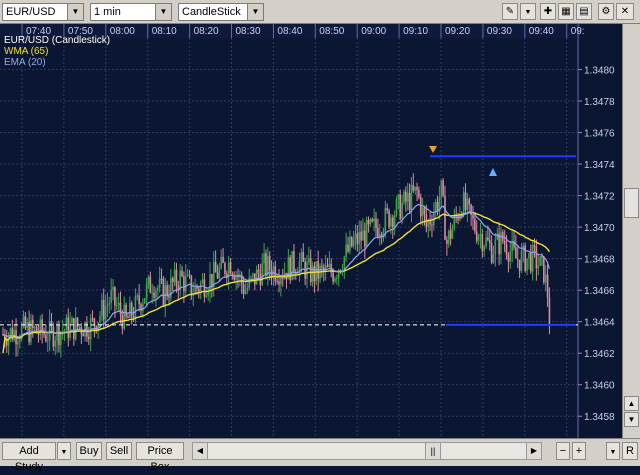 This screenshot has width=640, height=475. I want to click on price-label: 1.3478, so click(599, 102).